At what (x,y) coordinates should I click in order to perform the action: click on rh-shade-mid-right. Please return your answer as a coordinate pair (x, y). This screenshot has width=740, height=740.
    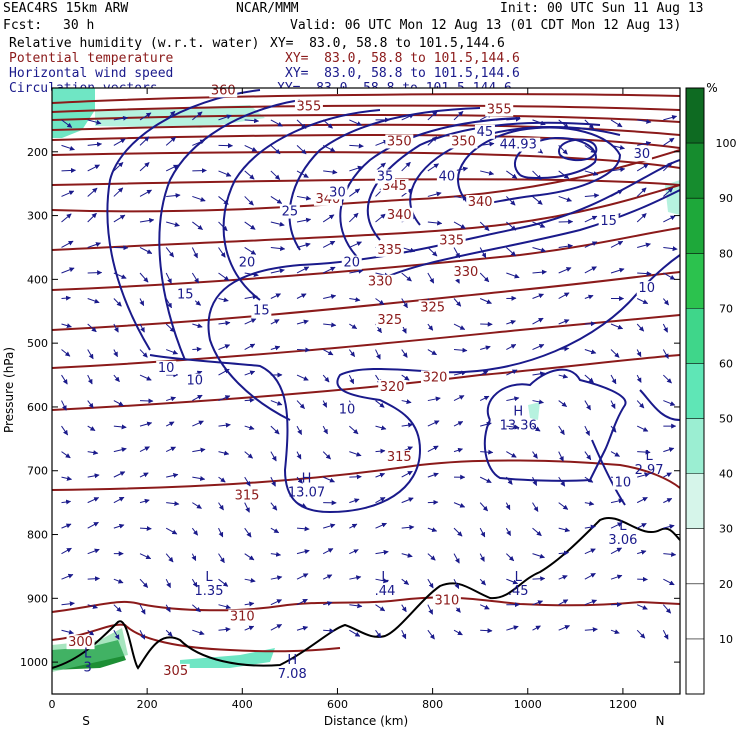
    Looking at the image, I should click on (534, 411).